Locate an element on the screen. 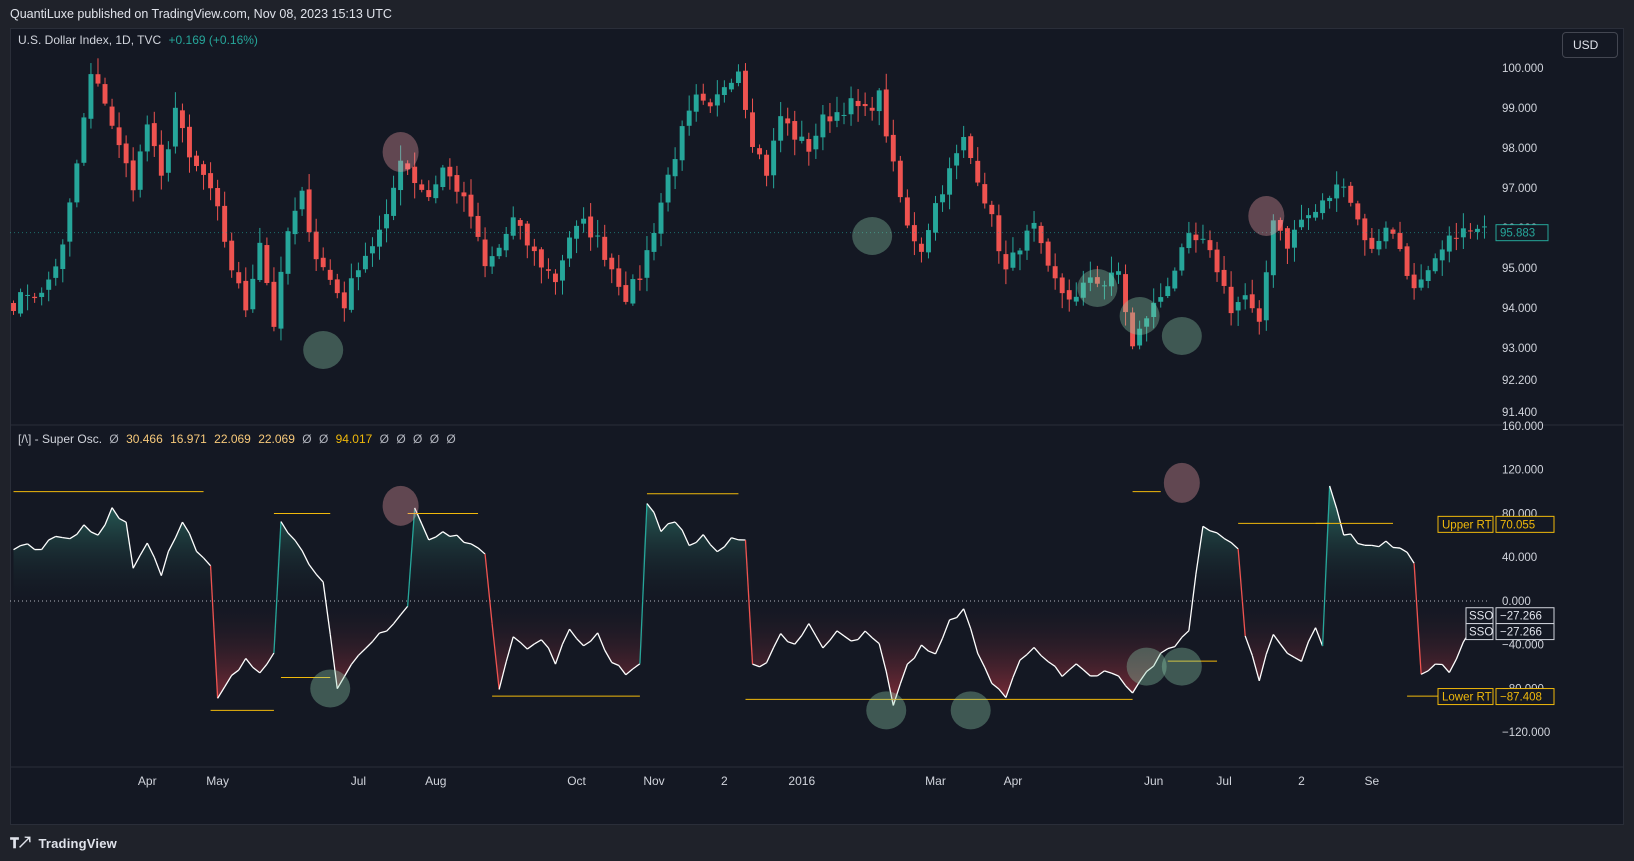 This screenshot has width=1634, height=861. osc-tick-label: 160.000 is located at coordinates (1523, 427).